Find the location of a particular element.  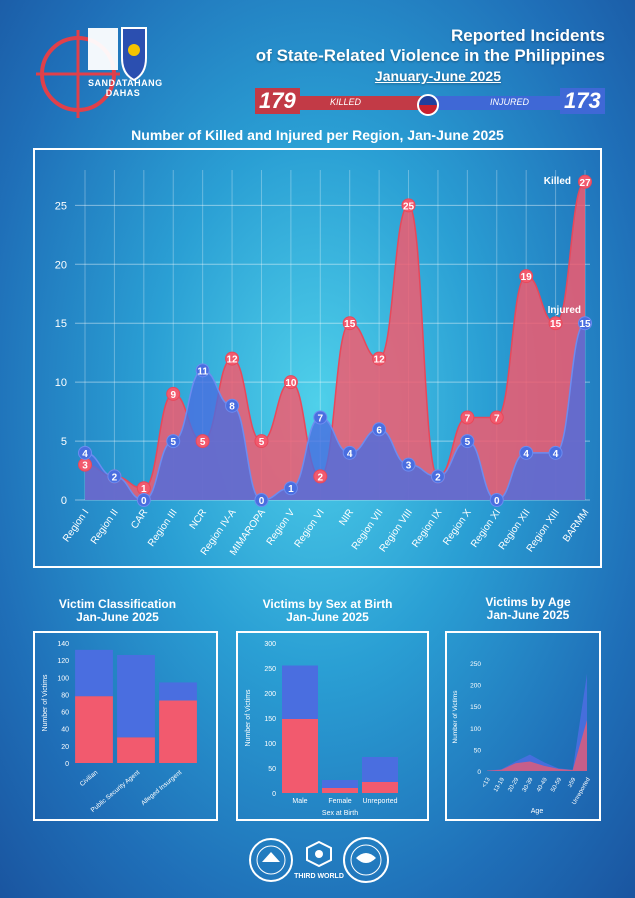

y-tick-label: 150 is located at coordinates (270, 719).